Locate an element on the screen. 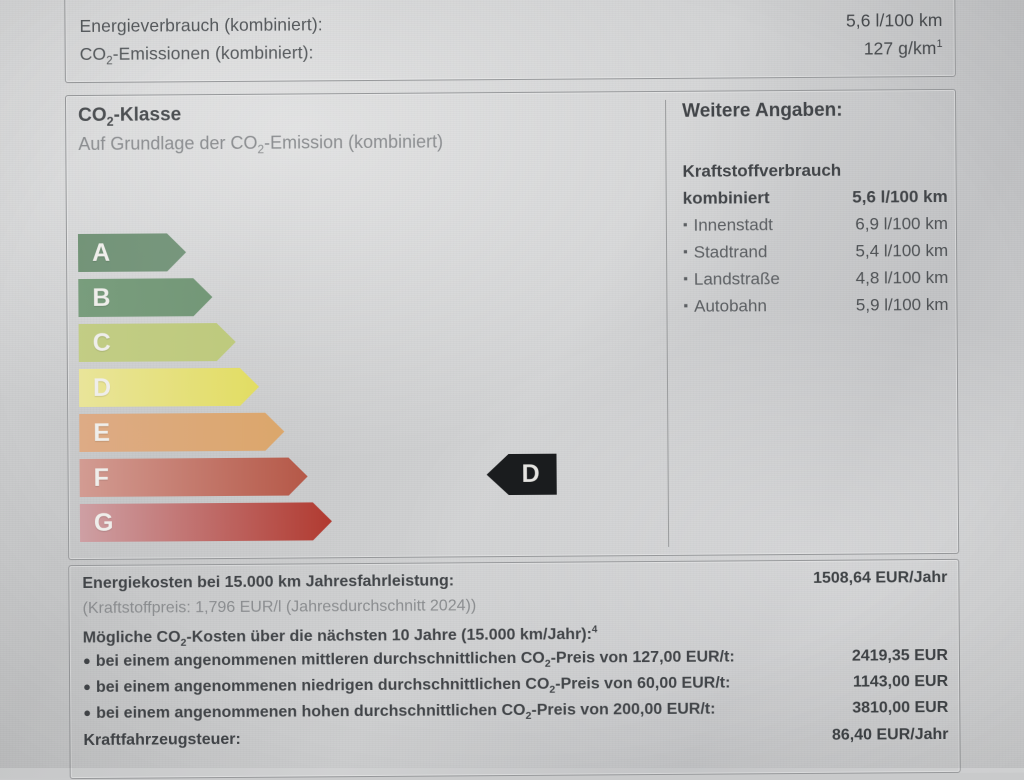 The image size is (1024, 780). co2-scenario-value: 3810,00 EUR is located at coordinates (900, 707).